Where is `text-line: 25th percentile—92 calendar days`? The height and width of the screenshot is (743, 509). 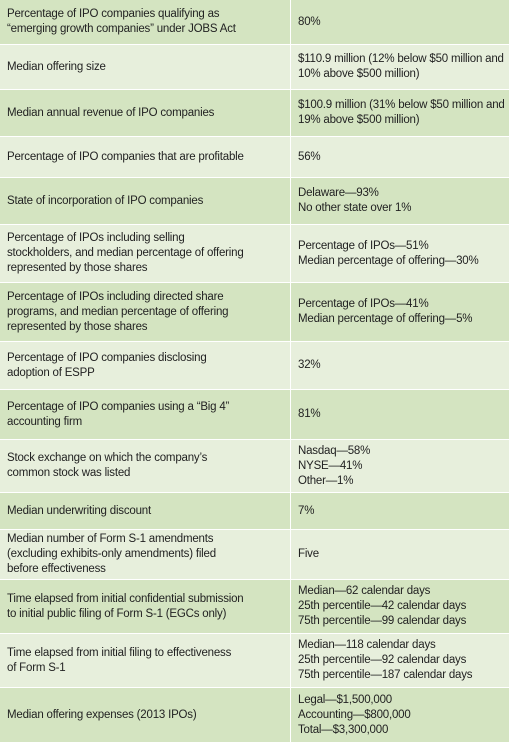
text-line: 25th percentile—92 calendar days is located at coordinates (382, 660).